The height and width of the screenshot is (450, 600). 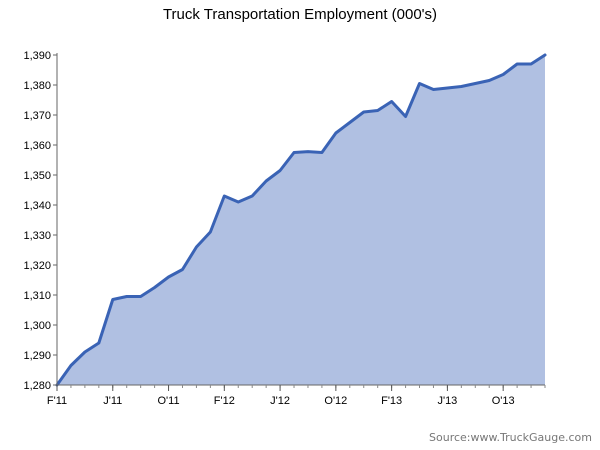 I want to click on y-tick-label: 1,380, so click(x=37, y=86).